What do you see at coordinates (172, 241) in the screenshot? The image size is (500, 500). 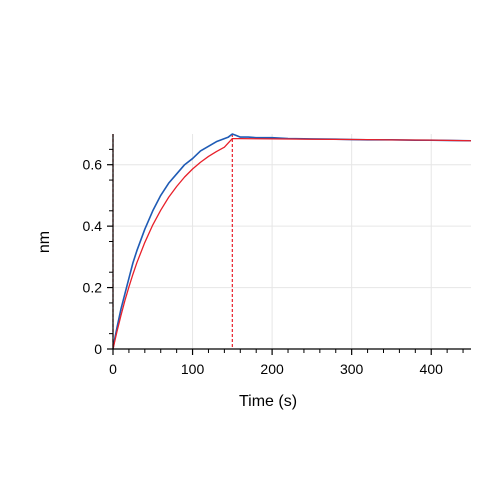 I see `vertical-marker-layer` at bounding box center [172, 241].